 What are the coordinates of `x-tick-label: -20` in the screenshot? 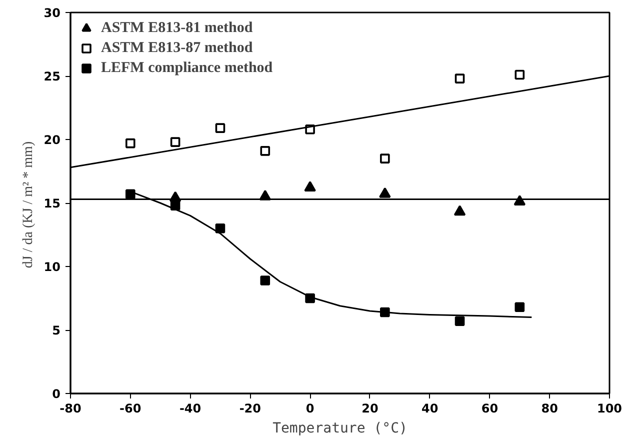 It's located at (250, 409).